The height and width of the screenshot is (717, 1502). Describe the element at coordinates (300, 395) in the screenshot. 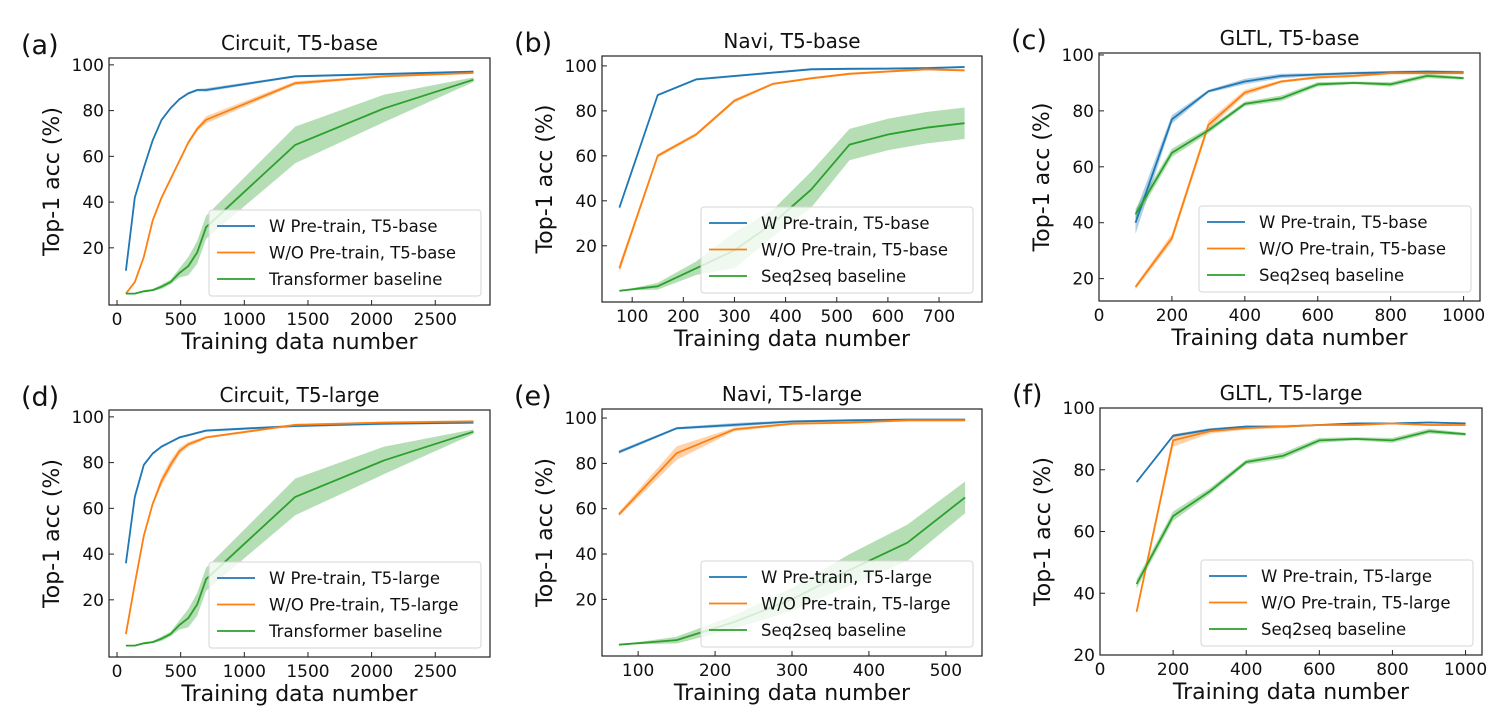

I see `subplot-title: Circuit, T5-large` at that location.